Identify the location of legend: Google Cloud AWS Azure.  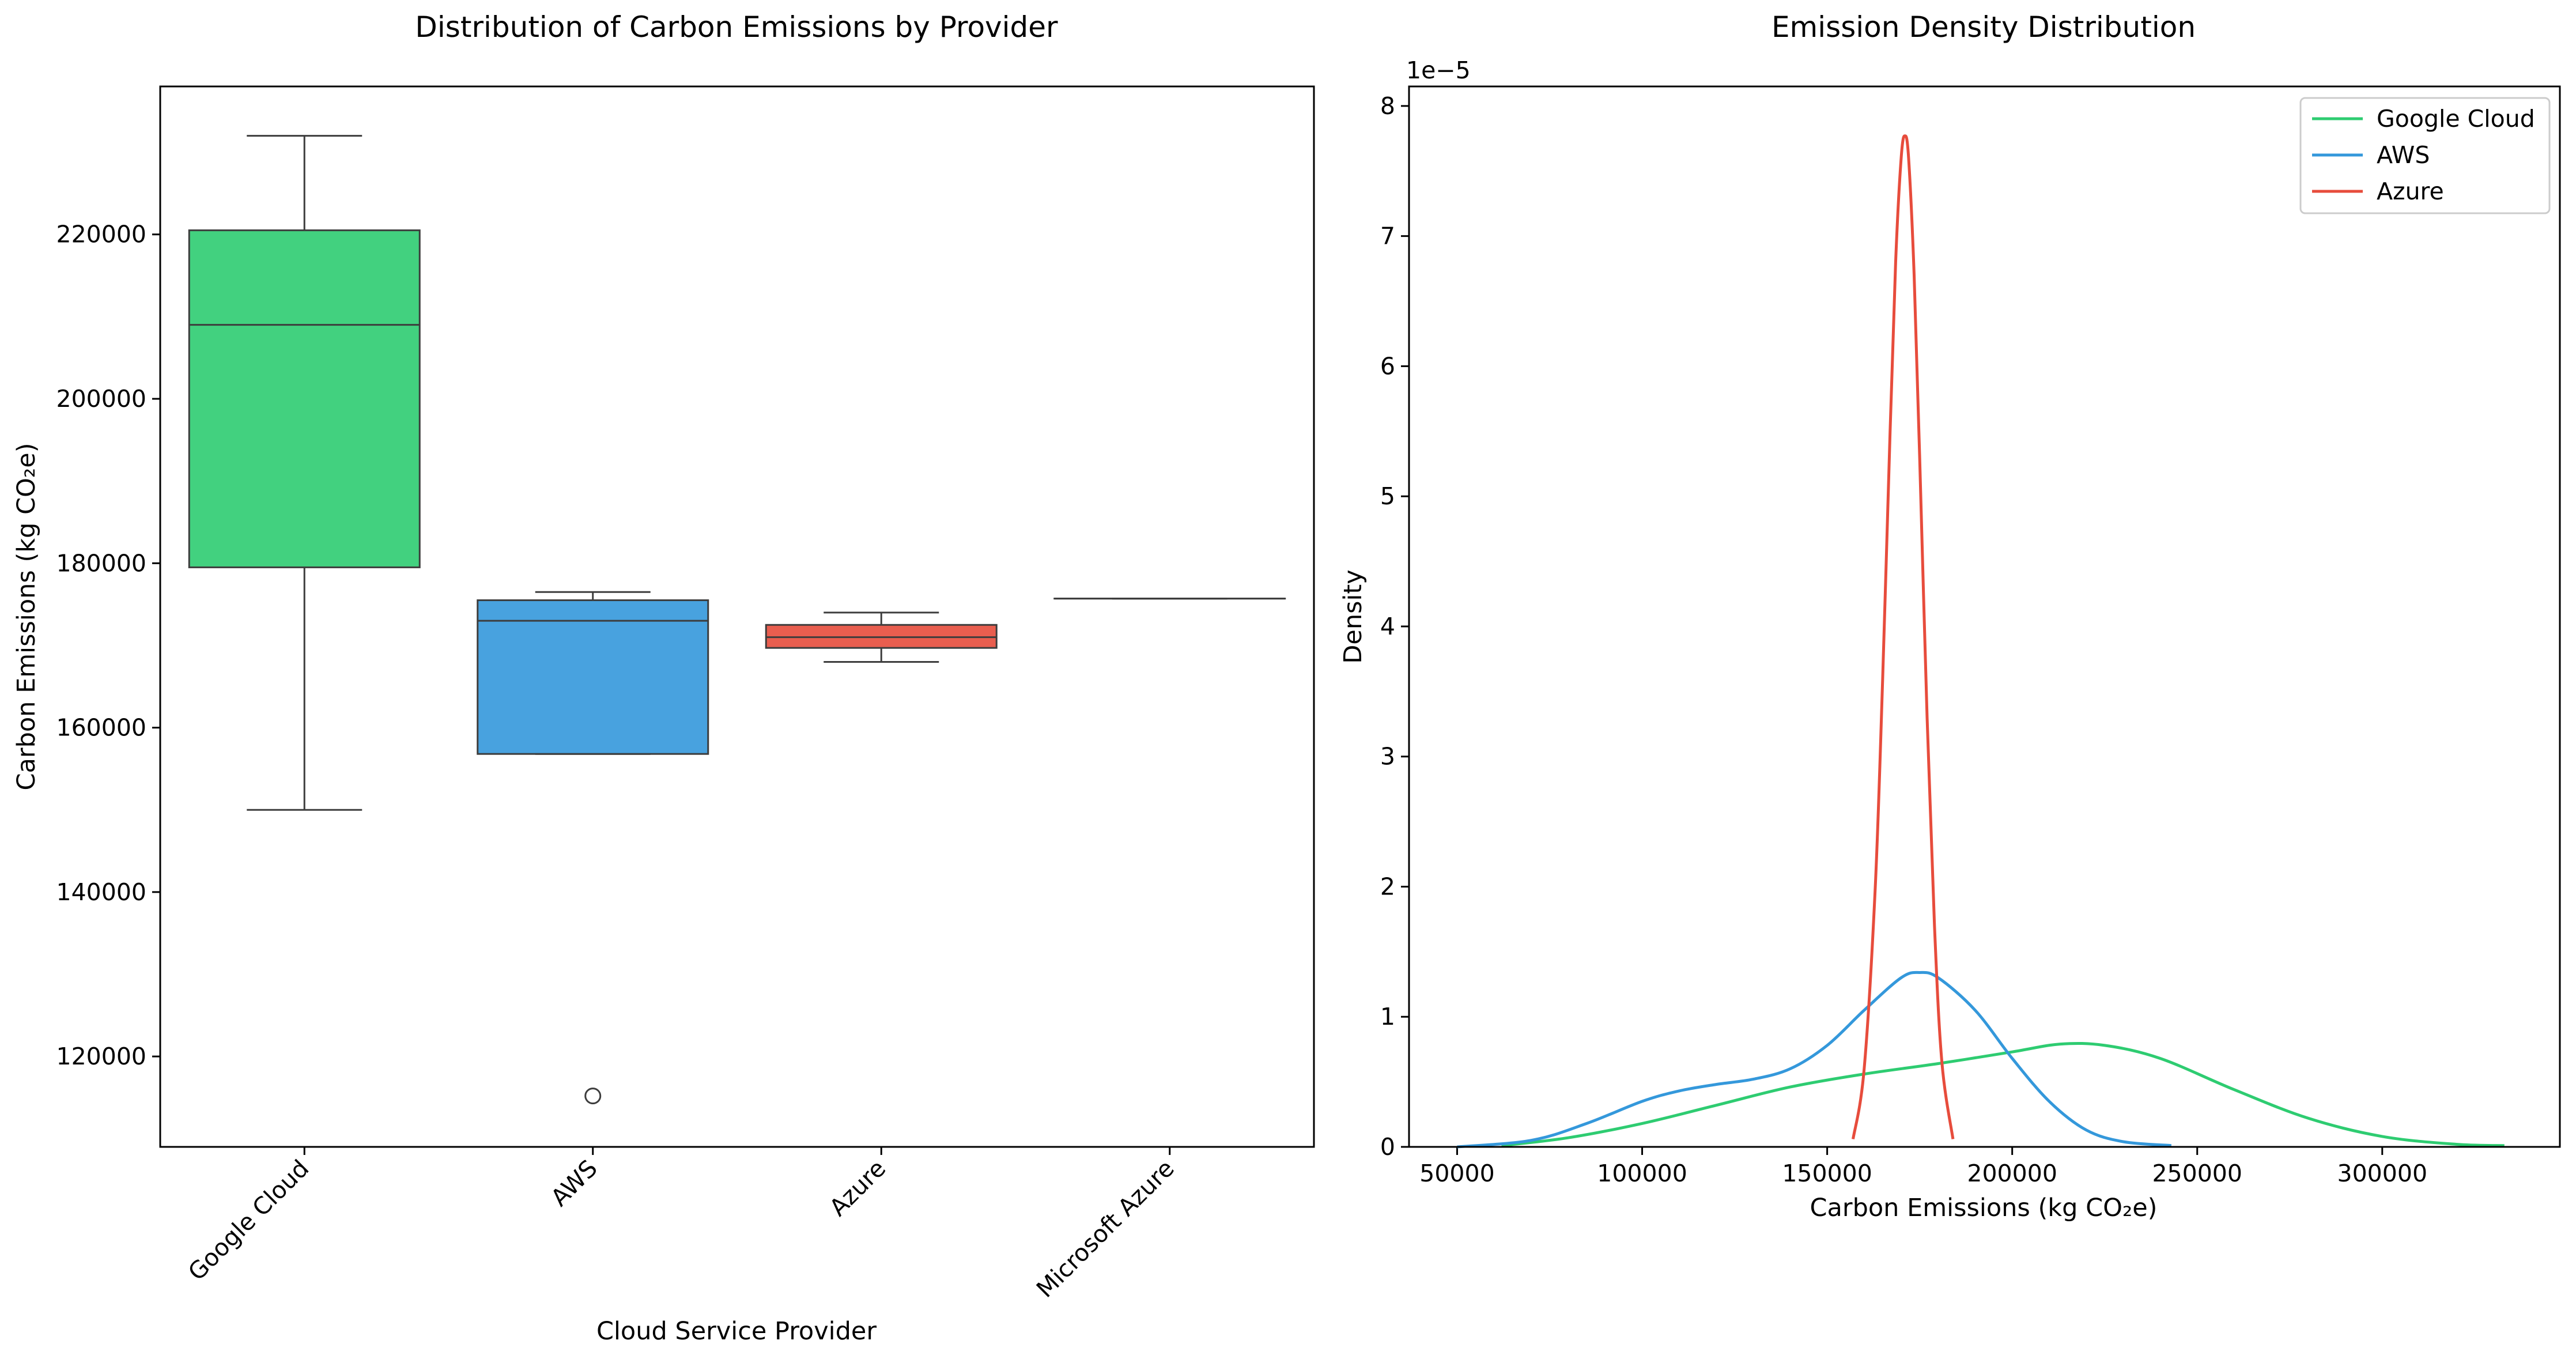
(2425, 155).